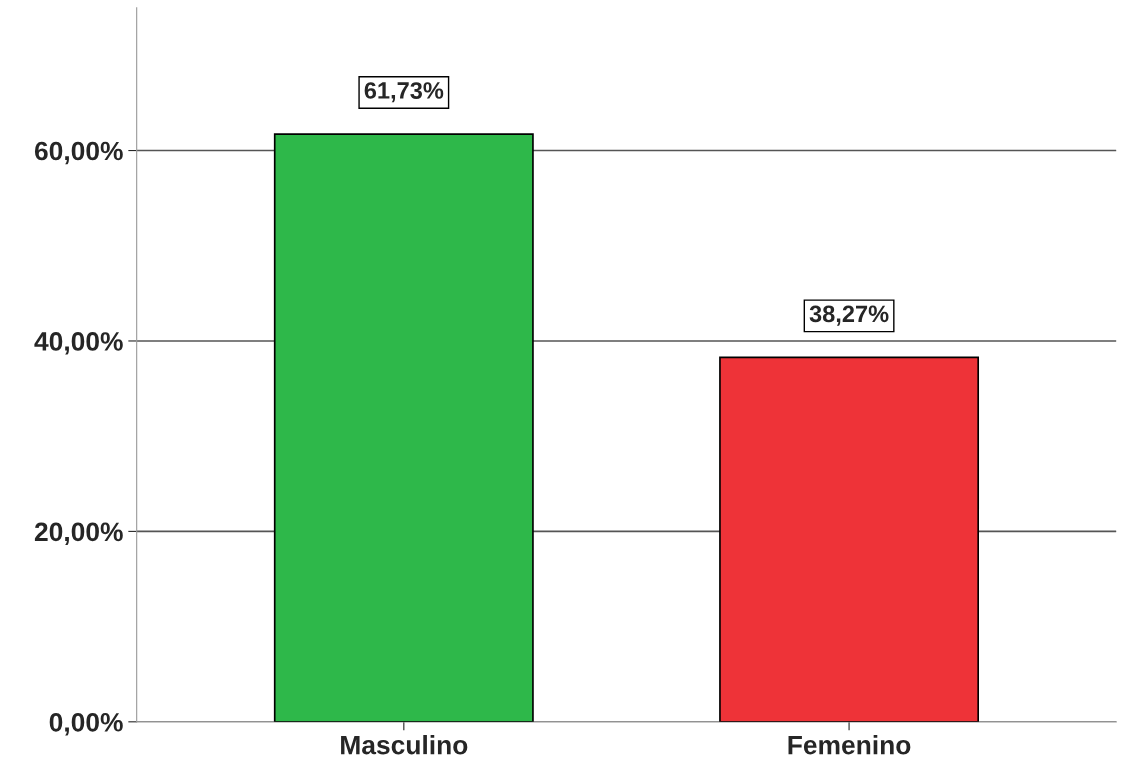 The height and width of the screenshot is (772, 1139). I want to click on y-tick-label: 60,00%, so click(78, 153).